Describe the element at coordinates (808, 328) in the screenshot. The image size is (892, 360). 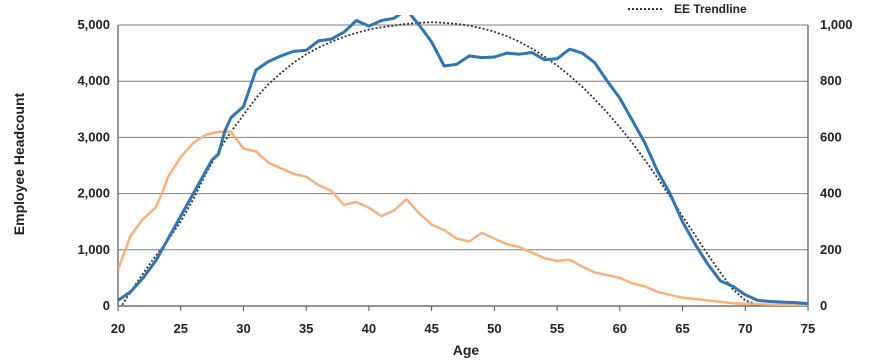
I see `x-tick-label: 75` at that location.